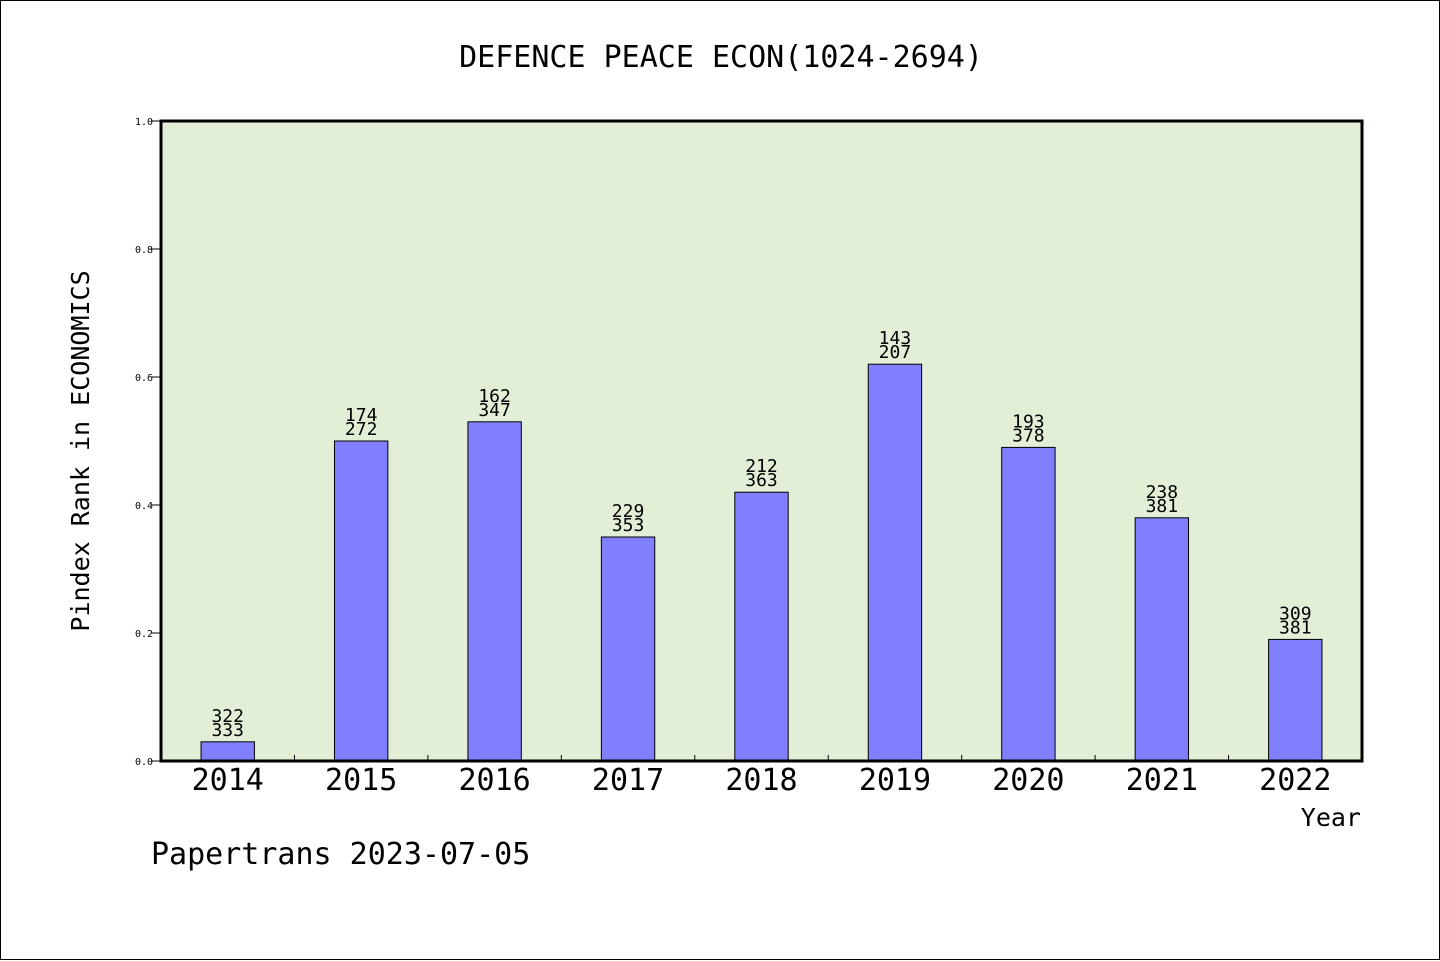  What do you see at coordinates (628, 780) in the screenshot?
I see `x-tick-label: 2017` at bounding box center [628, 780].